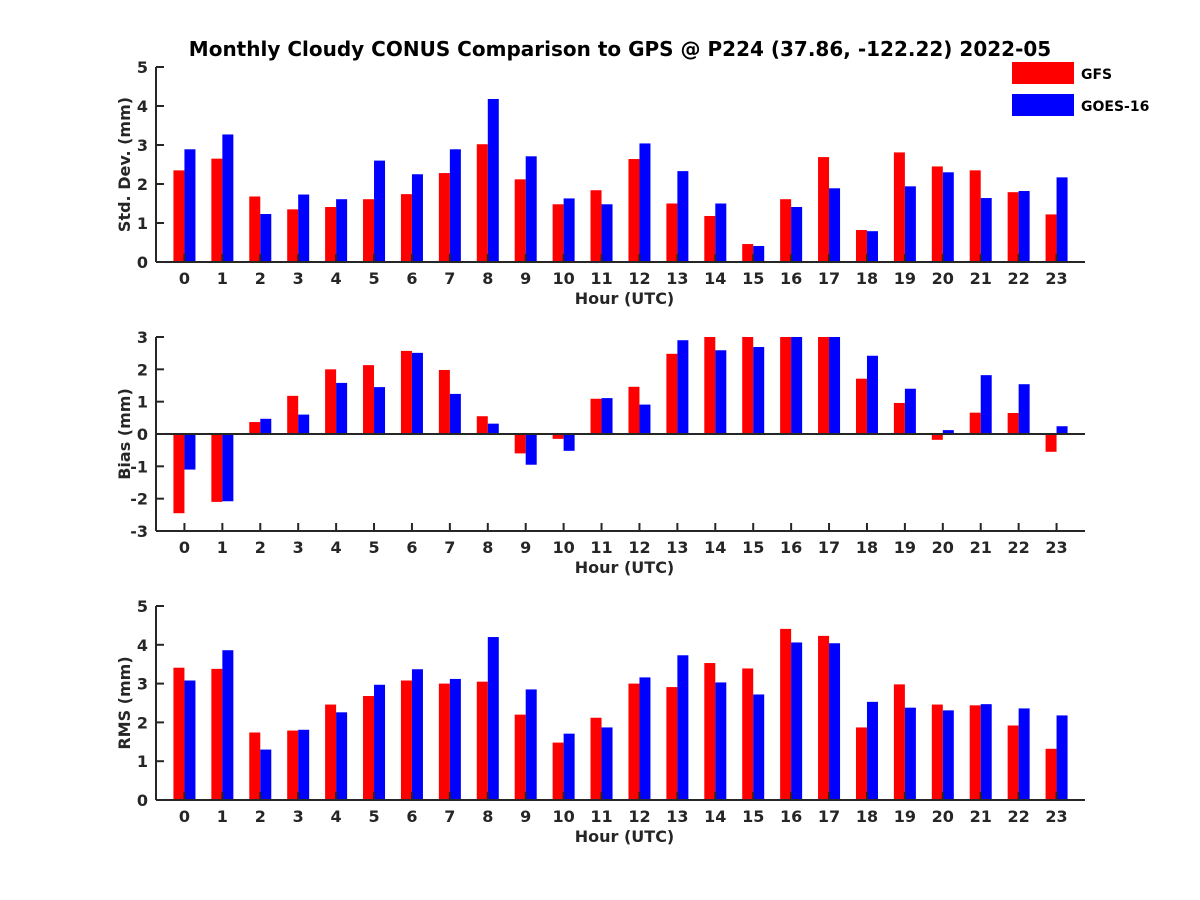  What do you see at coordinates (411, 547) in the screenshot?
I see `x-tick-label: 6` at bounding box center [411, 547].